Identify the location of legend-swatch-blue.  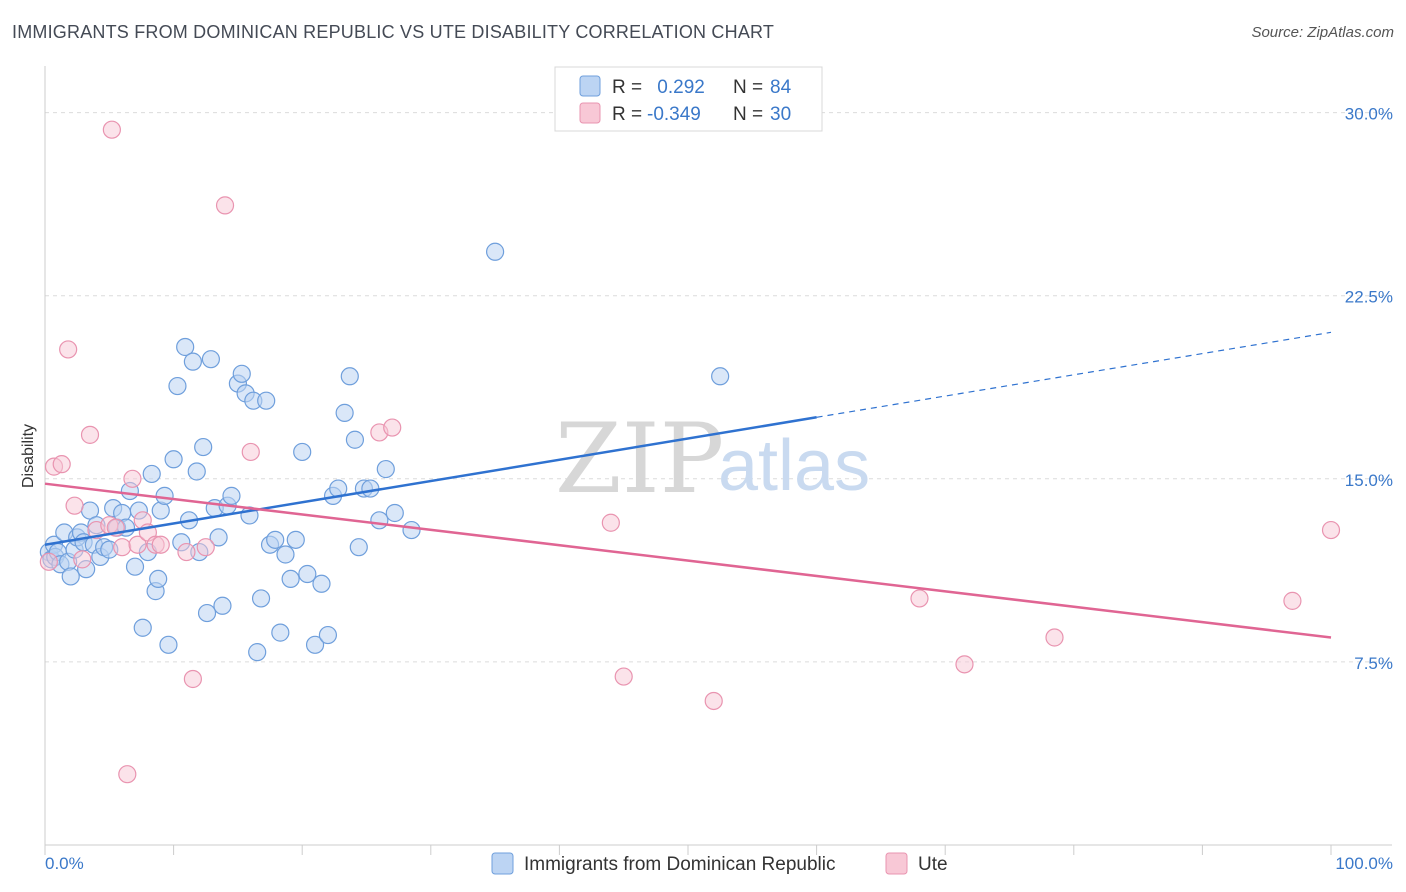
(590, 86).